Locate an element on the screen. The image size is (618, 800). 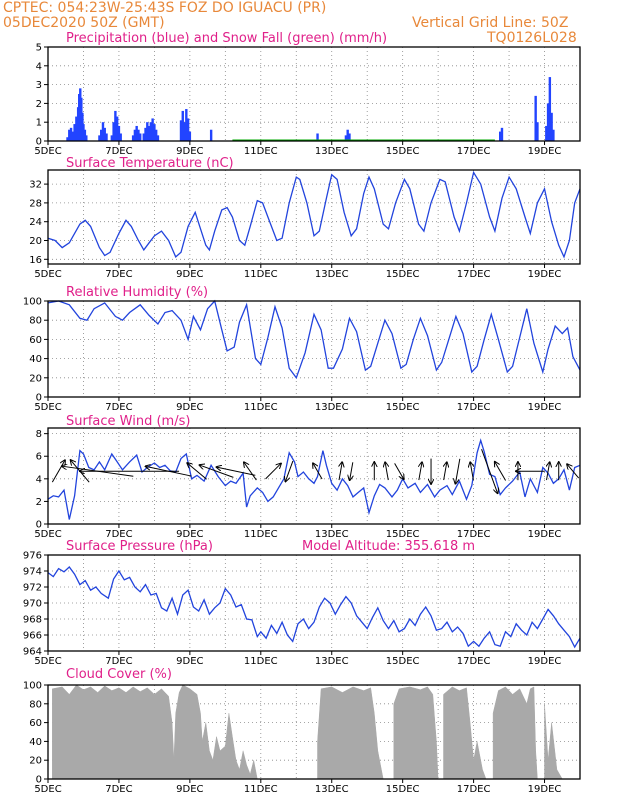
rh-ytick-label: 60 is located at coordinates (35, 340).